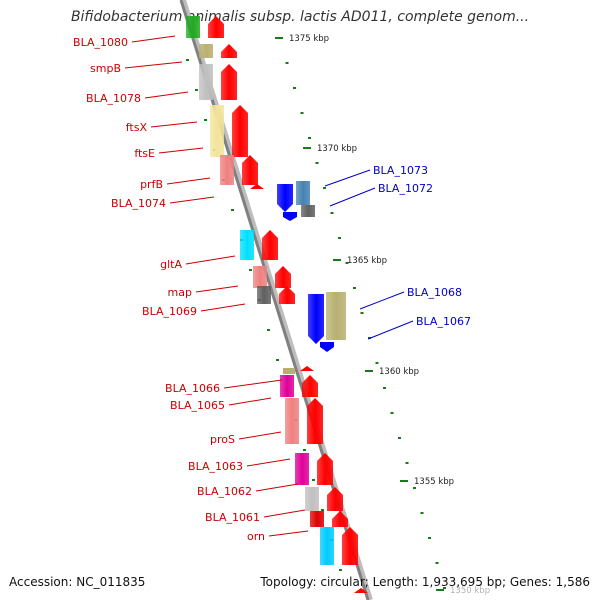 This screenshot has height=600, width=600. What do you see at coordinates (405, 188) in the screenshot?
I see `right-gene-label: BLA_1072` at bounding box center [405, 188].